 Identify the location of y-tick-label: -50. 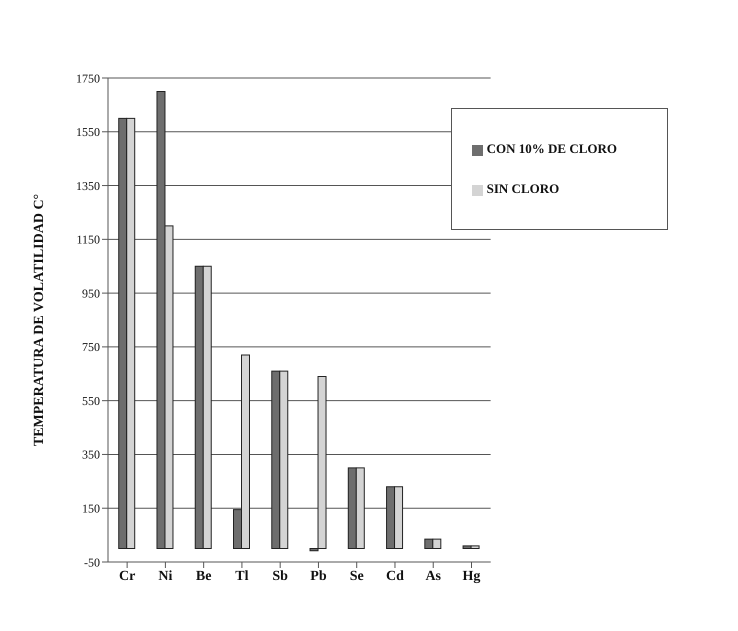
(92, 562).